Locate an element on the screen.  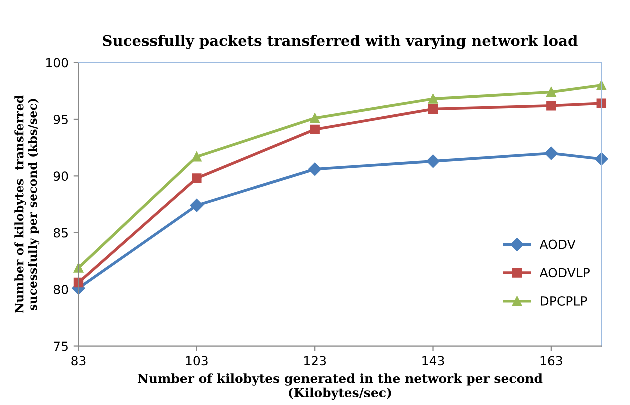
y-tick-label: 90 is located at coordinates (61, 177).